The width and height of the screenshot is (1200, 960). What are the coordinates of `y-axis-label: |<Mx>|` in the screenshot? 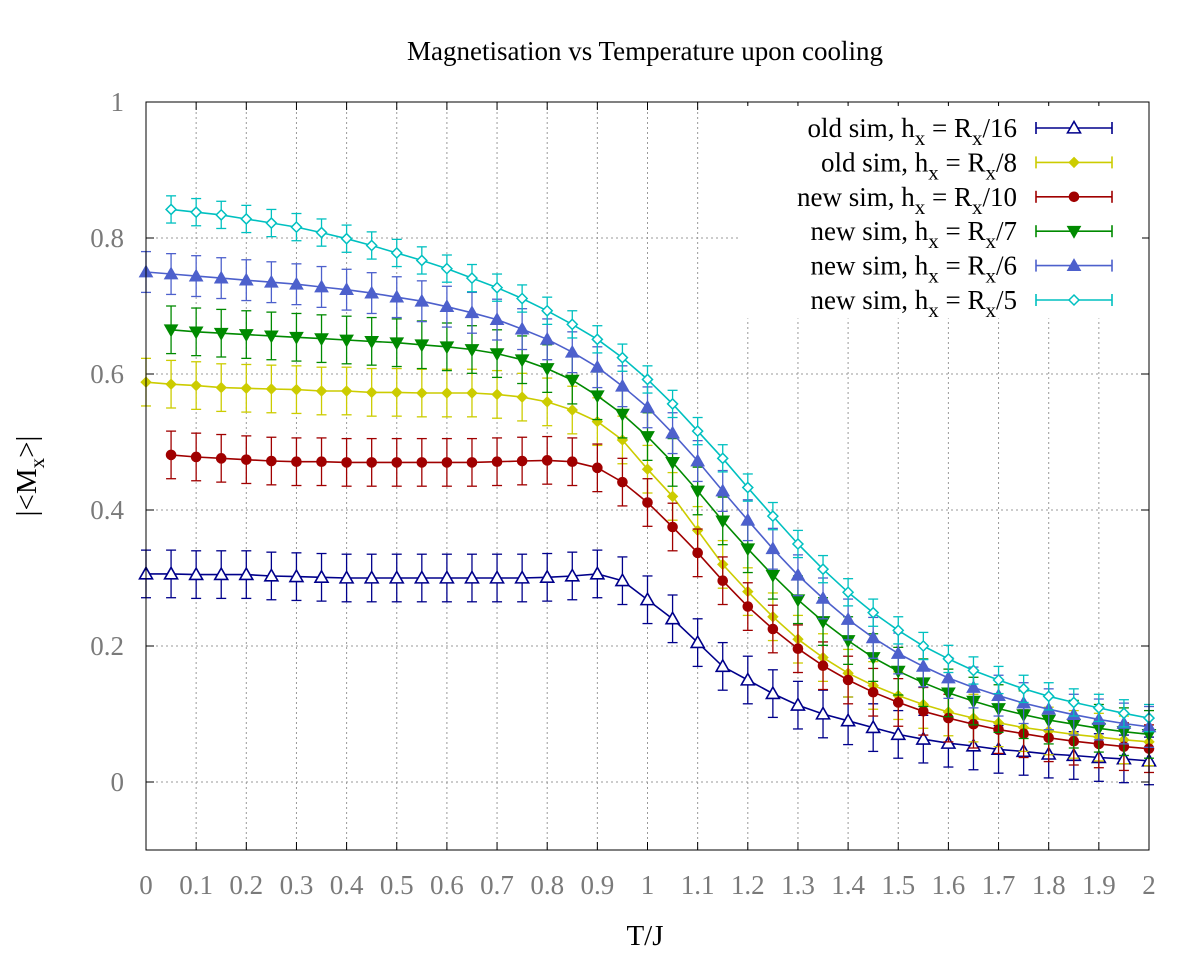 It's located at (30, 476).